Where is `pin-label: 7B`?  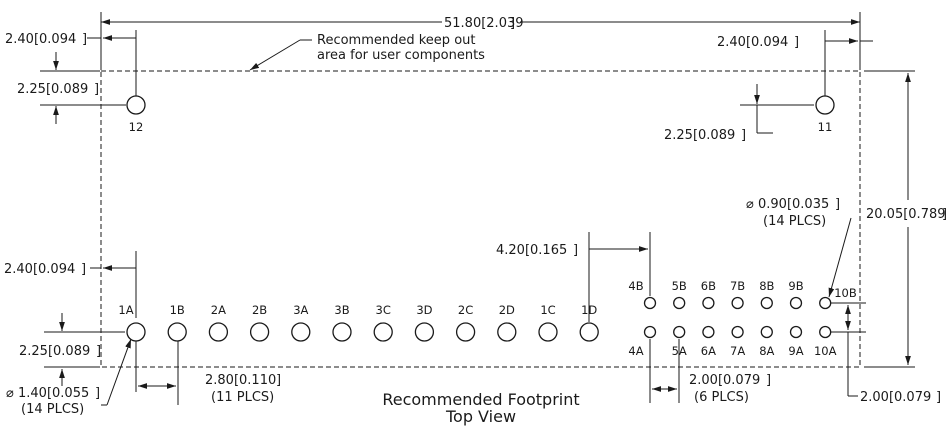 pin-label: 7B is located at coordinates (737, 286).